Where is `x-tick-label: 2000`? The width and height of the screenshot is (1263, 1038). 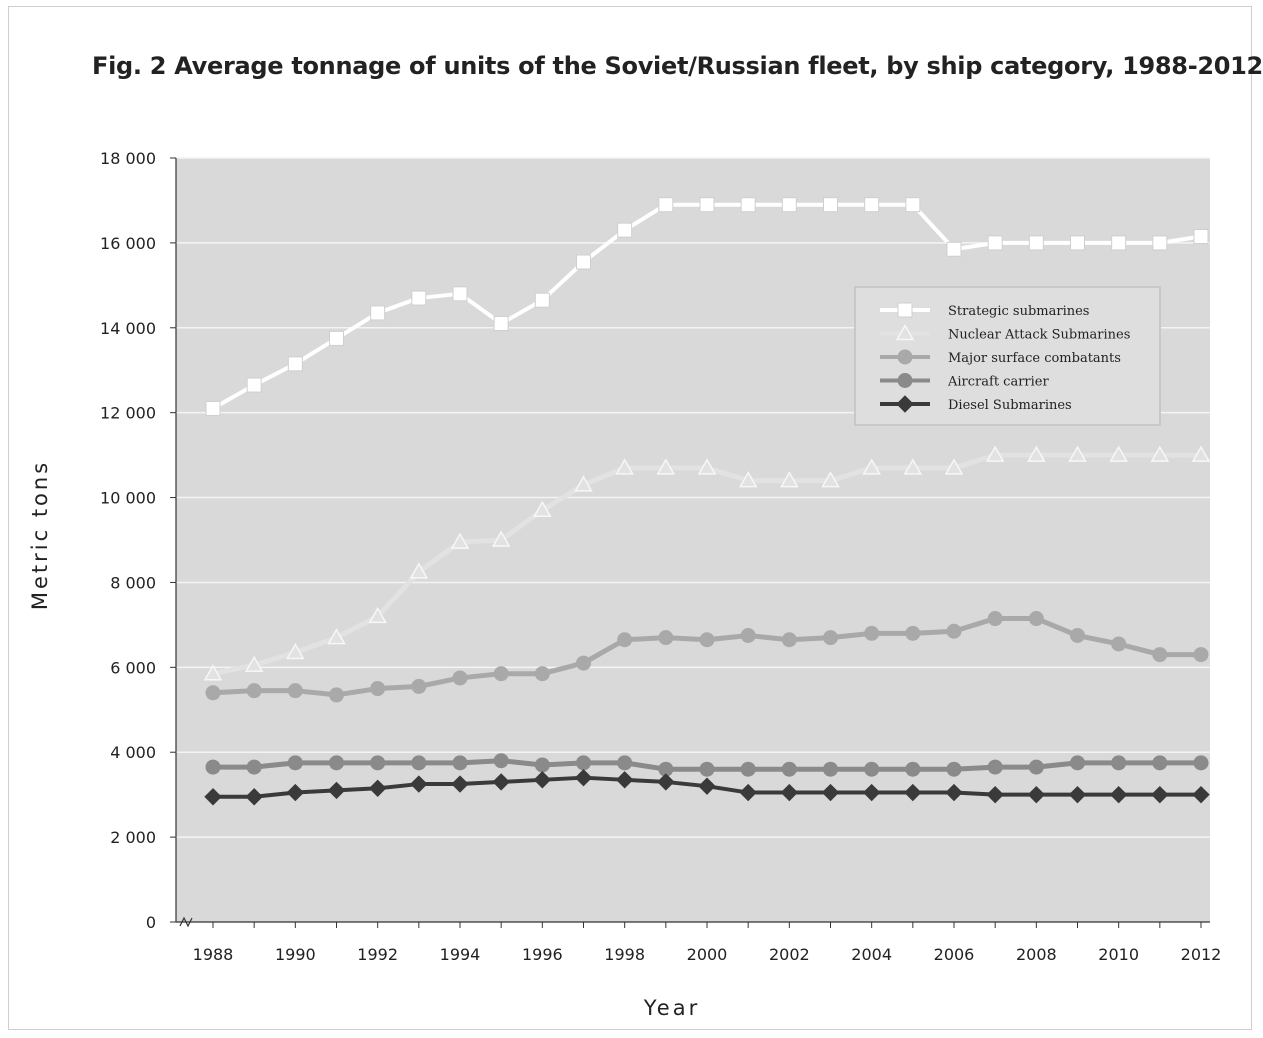
x-tick-label: 2000 is located at coordinates (707, 954).